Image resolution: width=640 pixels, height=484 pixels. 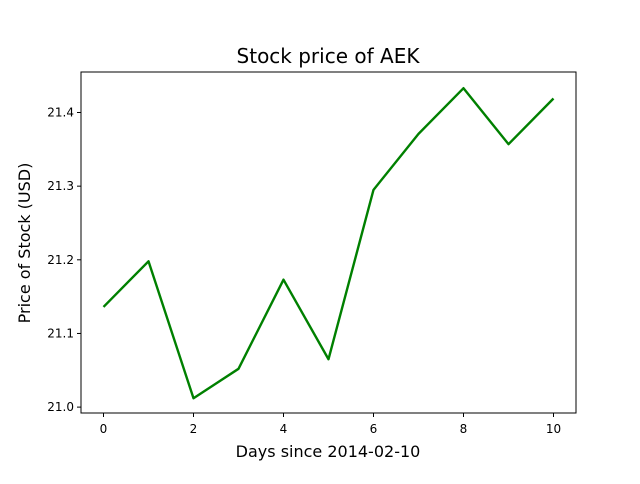 I want to click on y-axis-label: Price of Stock (USD), so click(x=24, y=243).